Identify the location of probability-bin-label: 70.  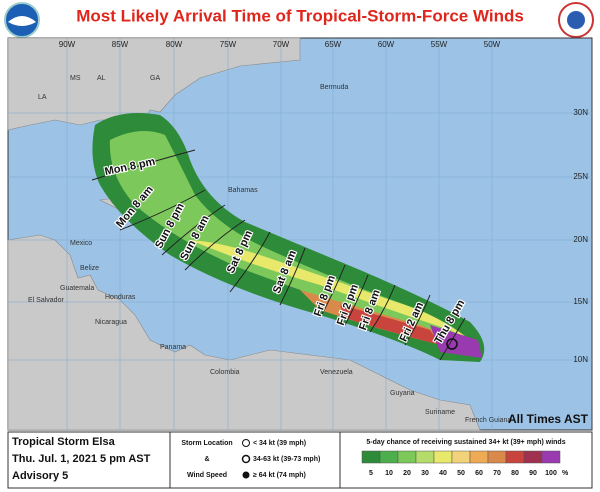
(497, 473).